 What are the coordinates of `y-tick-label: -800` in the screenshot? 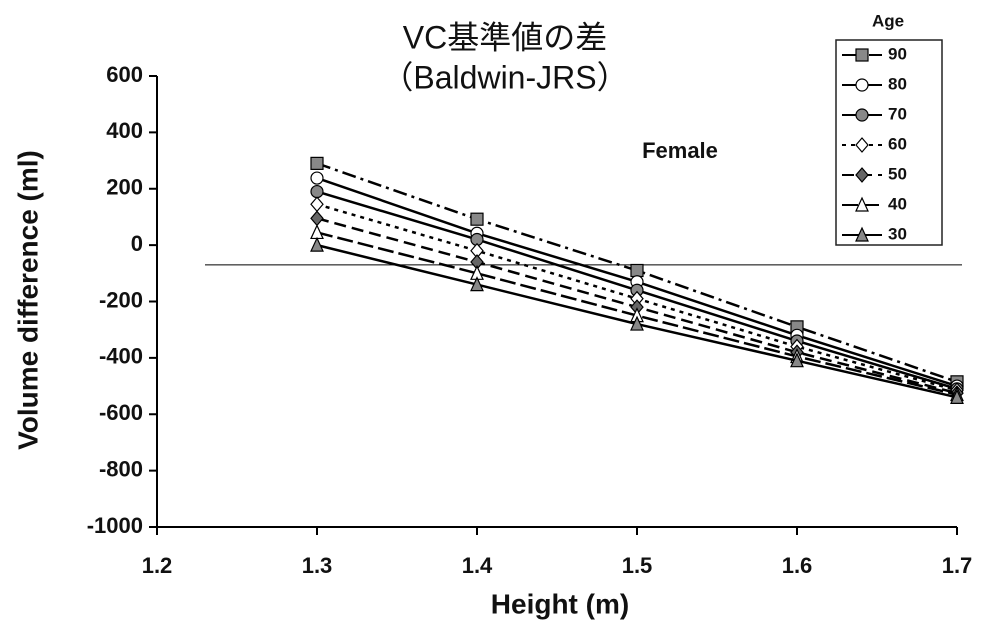 It's located at (121, 468).